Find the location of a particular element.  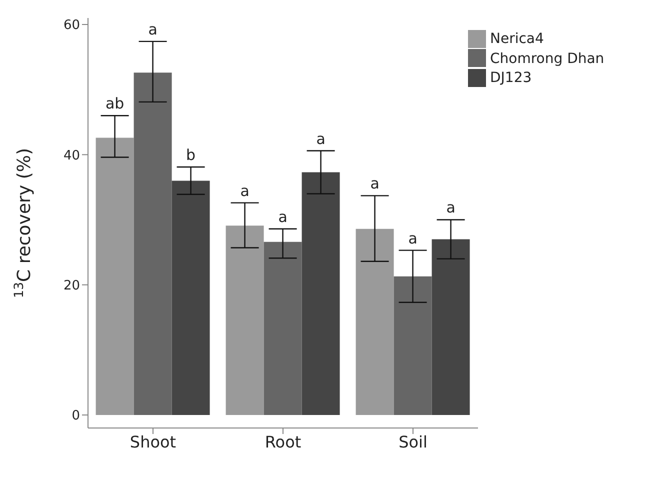

y-tick-label: 20 is located at coordinates (71, 286).